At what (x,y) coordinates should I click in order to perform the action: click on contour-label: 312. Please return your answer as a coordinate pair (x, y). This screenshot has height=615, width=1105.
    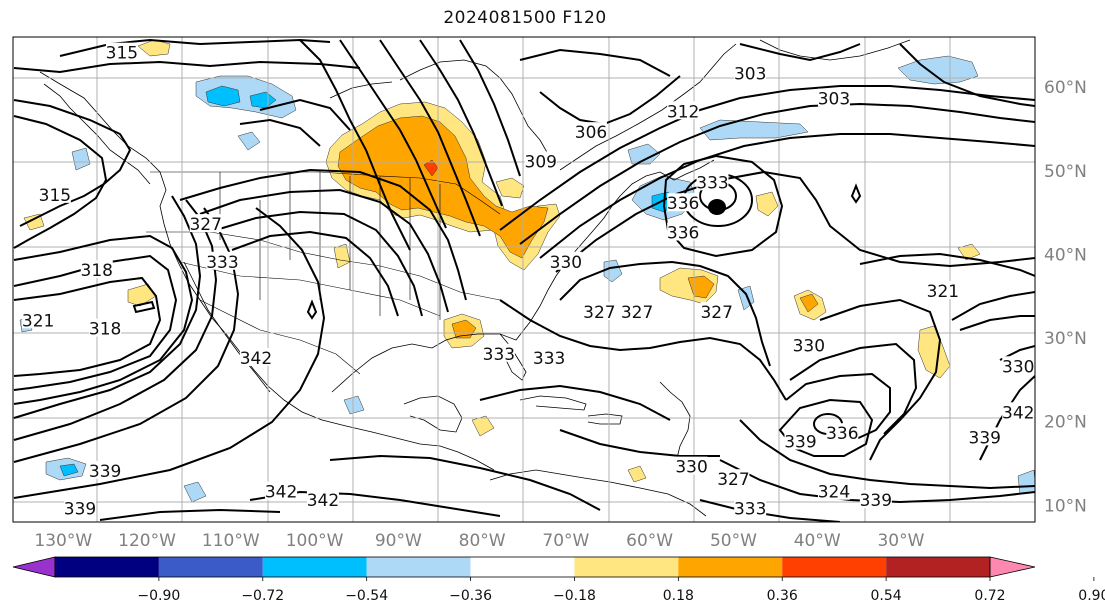
    Looking at the image, I should click on (683, 112).